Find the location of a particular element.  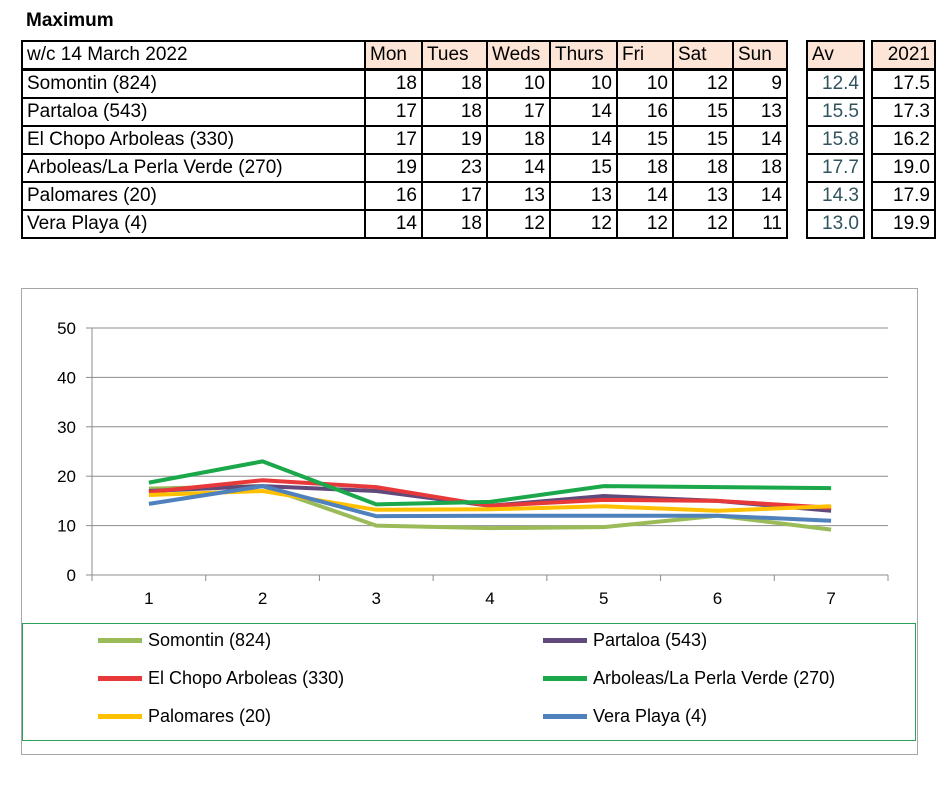

y-tick-label: 30 is located at coordinates (66, 427).